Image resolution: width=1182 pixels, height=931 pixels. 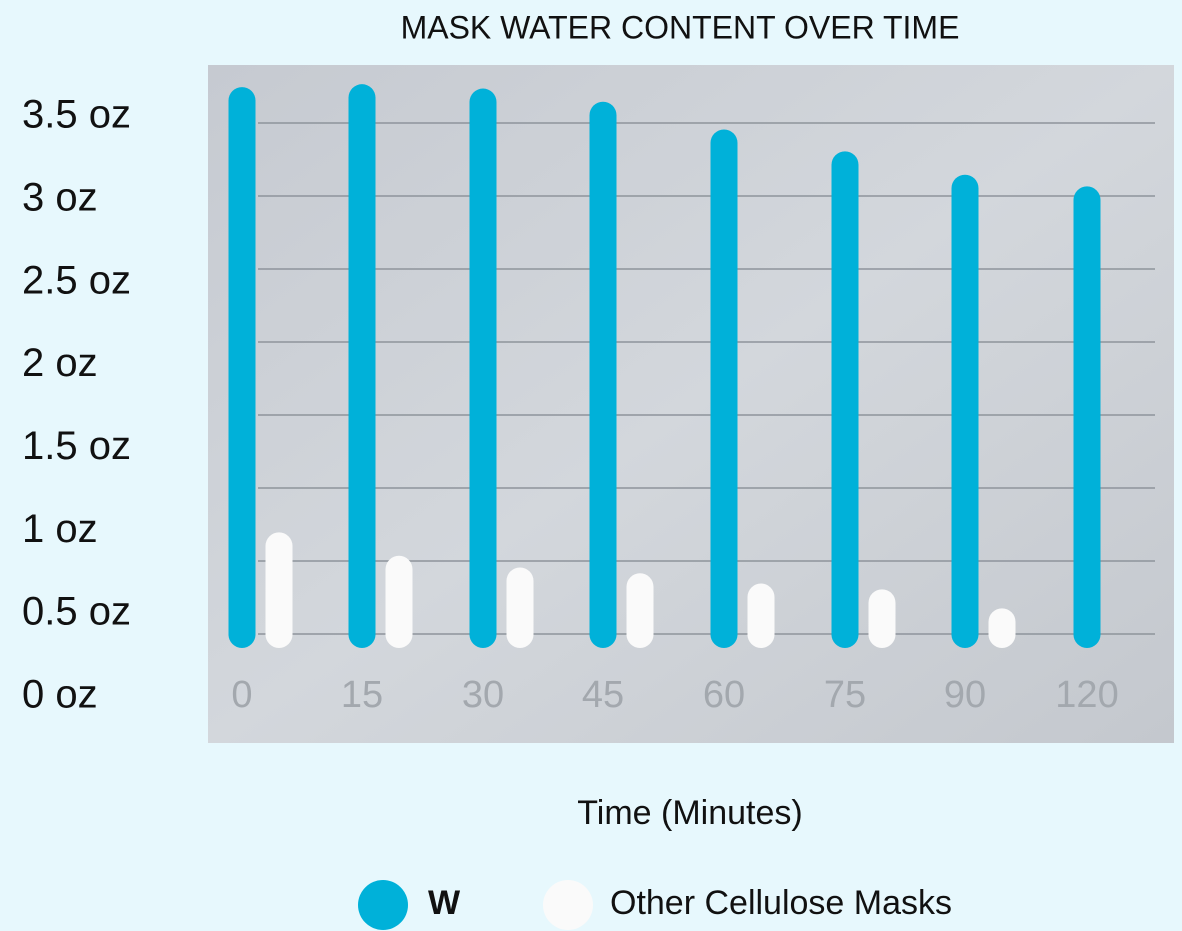 I want to click on y-tick-label: 1.5 oz, so click(x=76, y=446).